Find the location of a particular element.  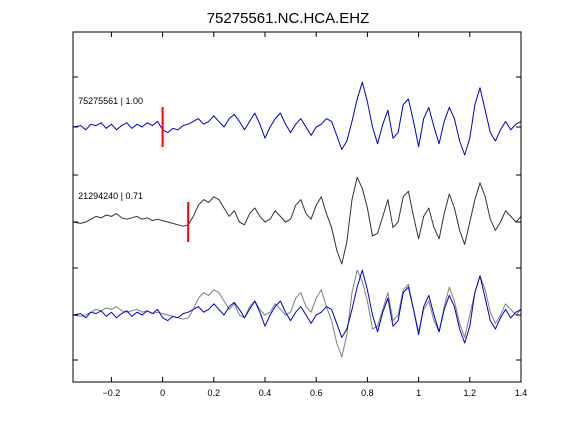

x-tick-label-5: 0.8 is located at coordinates (367, 393).